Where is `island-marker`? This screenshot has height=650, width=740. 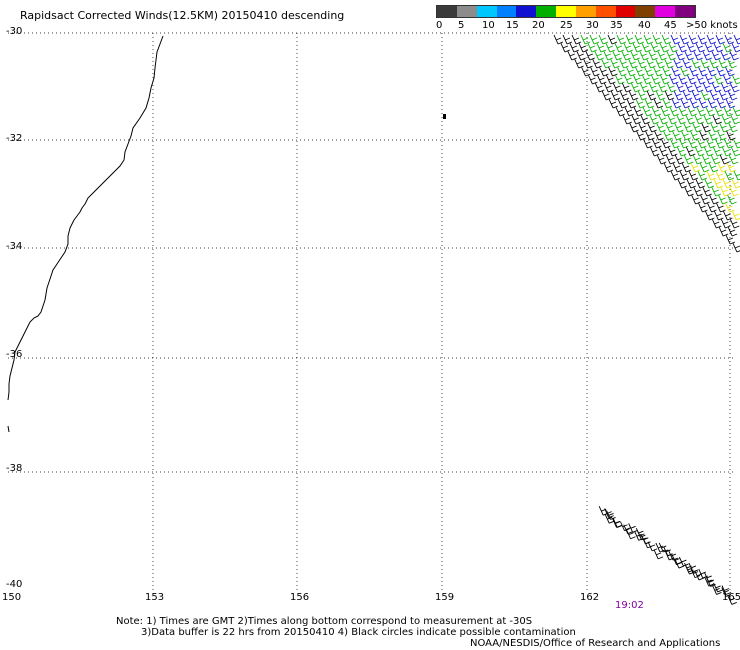
island-marker is located at coordinates (444, 116).